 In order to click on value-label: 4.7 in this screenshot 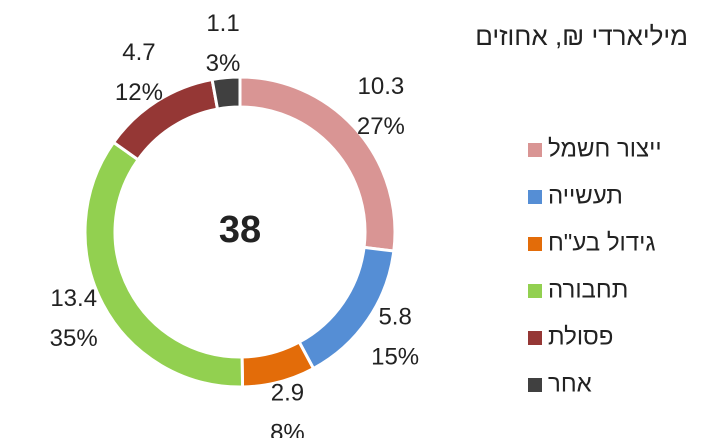, I will do `click(138, 52)`.